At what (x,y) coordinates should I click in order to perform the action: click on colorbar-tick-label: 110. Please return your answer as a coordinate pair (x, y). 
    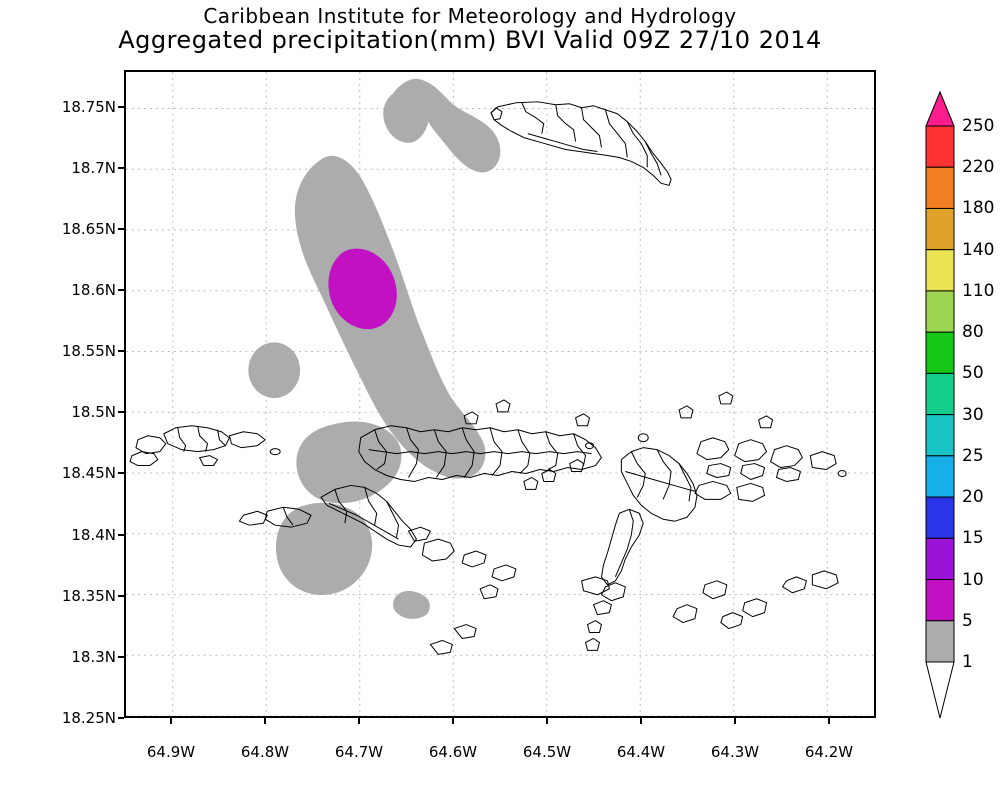
    Looking at the image, I should click on (978, 290).